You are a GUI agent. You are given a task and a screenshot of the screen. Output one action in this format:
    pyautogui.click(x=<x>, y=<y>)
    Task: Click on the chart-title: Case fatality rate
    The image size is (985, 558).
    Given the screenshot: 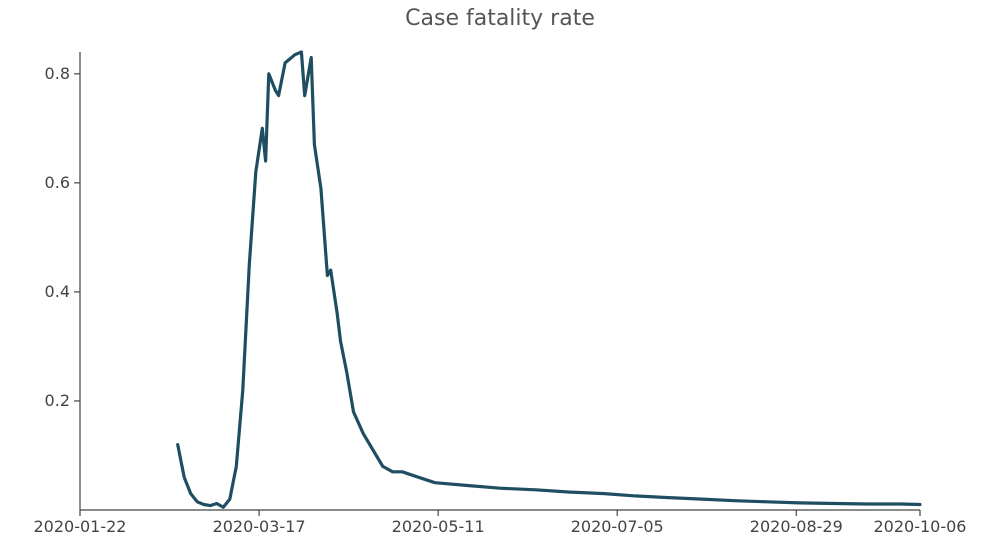 What is the action you would take?
    pyautogui.click(x=500, y=18)
    